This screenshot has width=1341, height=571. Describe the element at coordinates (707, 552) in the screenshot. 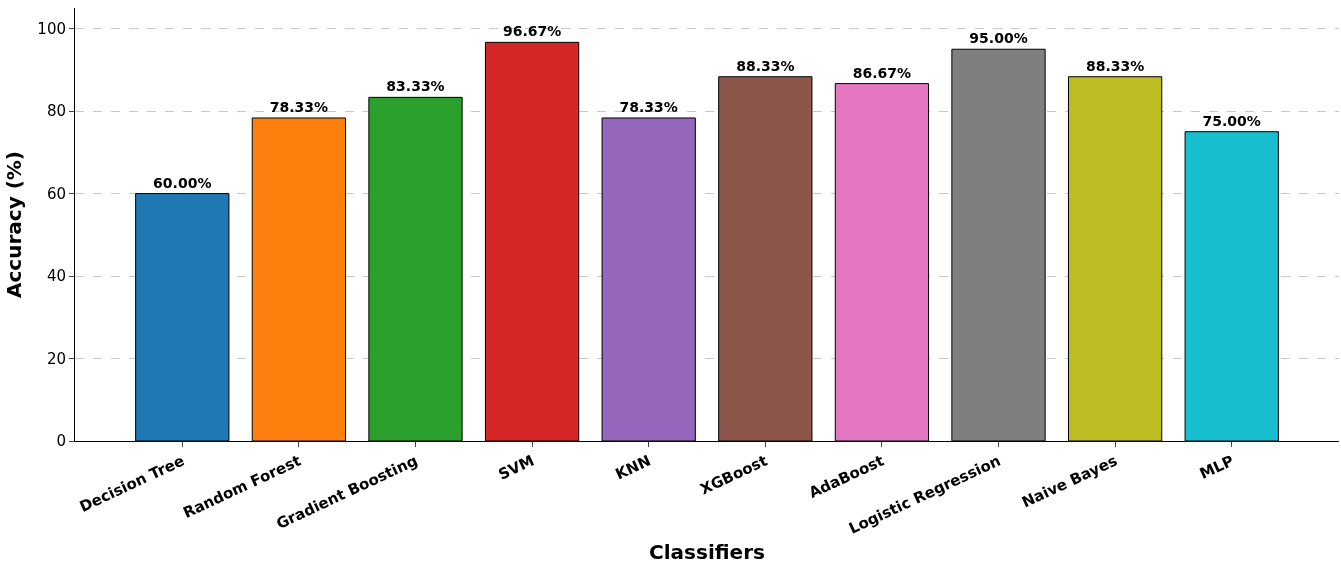

I see `x-axis-title: Classifiers` at that location.